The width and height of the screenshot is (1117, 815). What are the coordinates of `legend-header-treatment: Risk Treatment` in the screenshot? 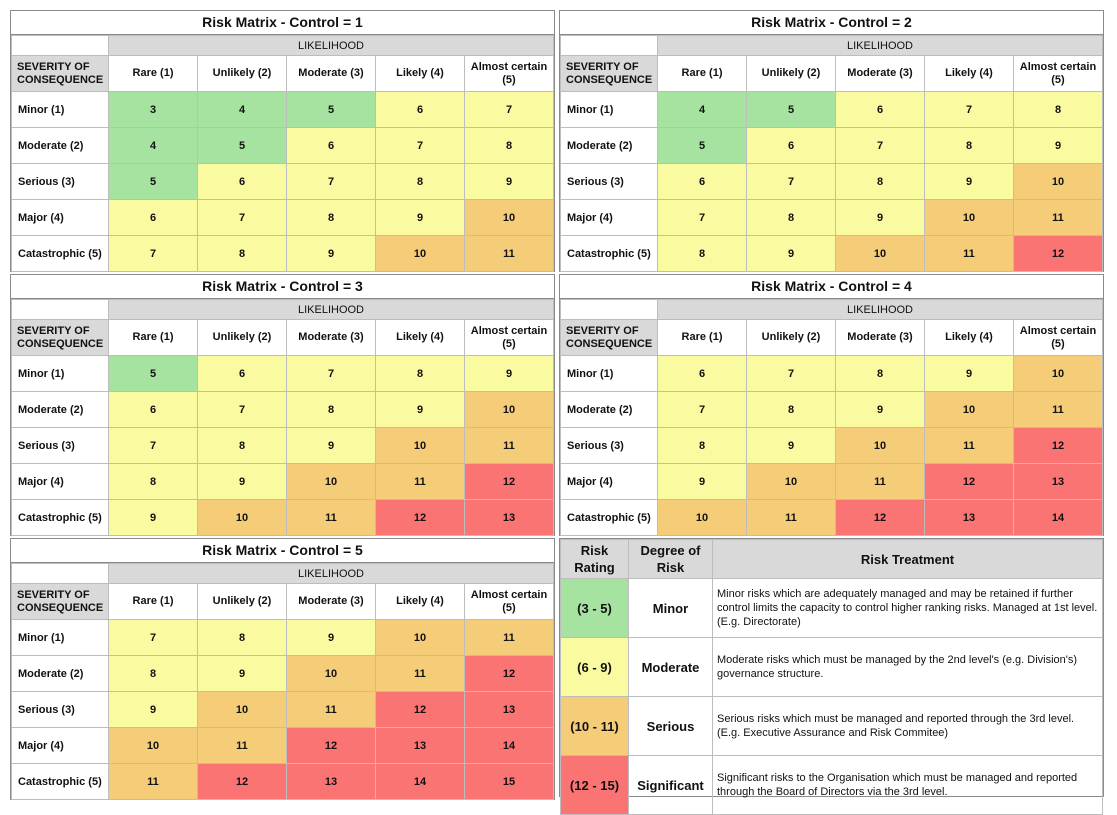 It's located at (907, 559).